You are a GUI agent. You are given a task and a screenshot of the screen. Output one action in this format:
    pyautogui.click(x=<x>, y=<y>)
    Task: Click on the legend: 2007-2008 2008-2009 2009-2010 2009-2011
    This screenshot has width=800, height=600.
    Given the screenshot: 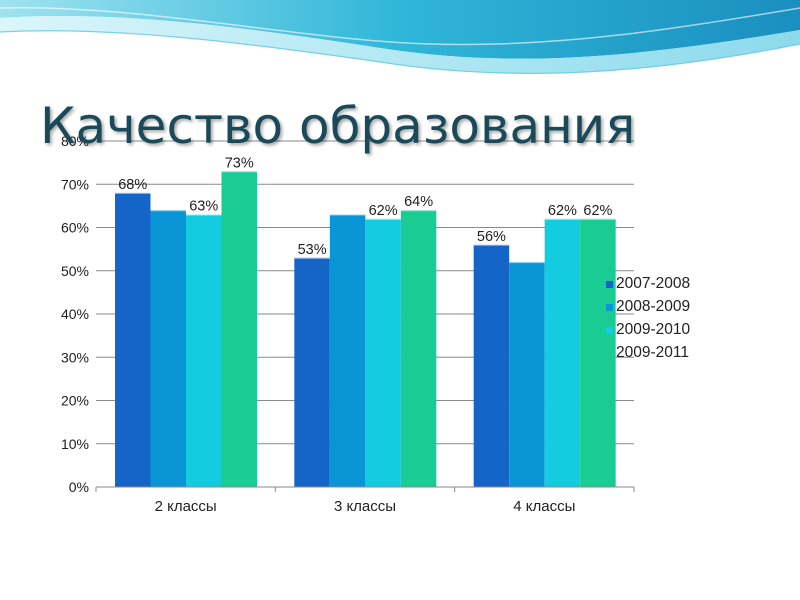 What is the action you would take?
    pyautogui.click(x=648, y=318)
    